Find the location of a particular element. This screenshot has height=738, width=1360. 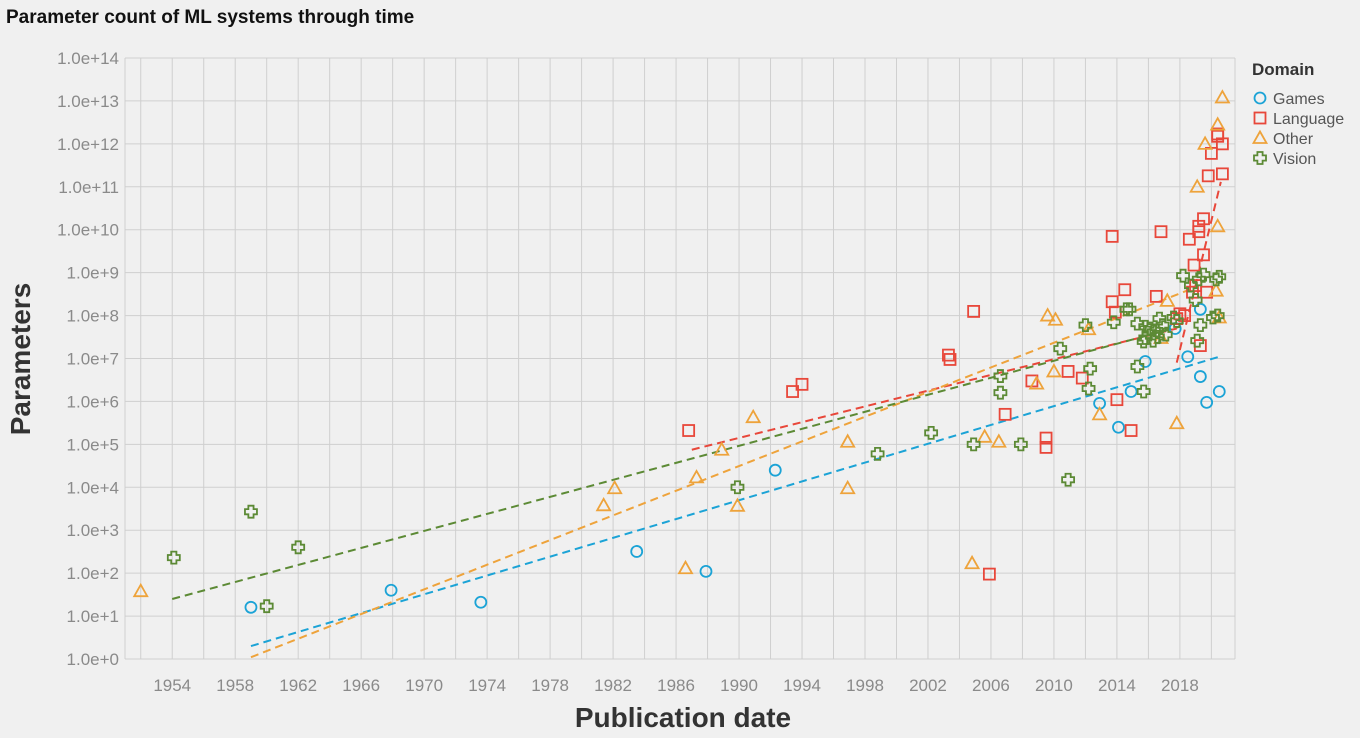

y-tick-label: 1.0e+2 is located at coordinates (93, 573).